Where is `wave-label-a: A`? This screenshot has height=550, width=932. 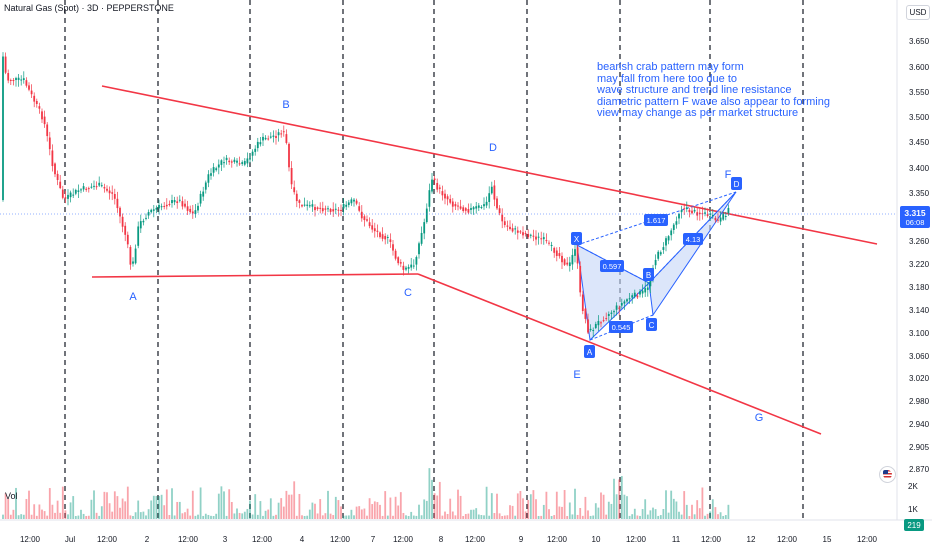
wave-label-a: A is located at coordinates (133, 297).